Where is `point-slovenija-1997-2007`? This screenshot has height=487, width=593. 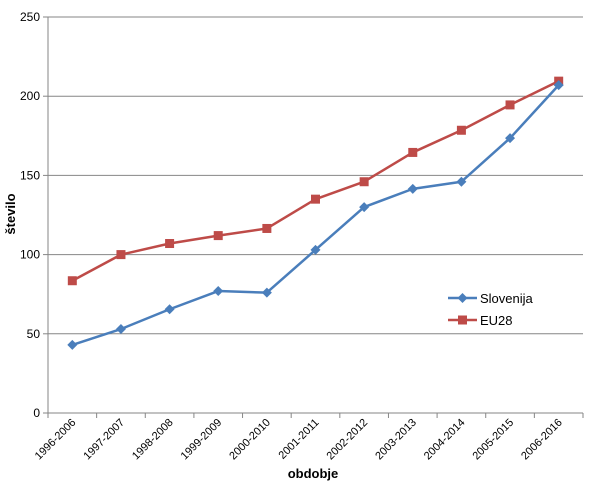
point-slovenija-1997-2007 is located at coordinates (120, 329).